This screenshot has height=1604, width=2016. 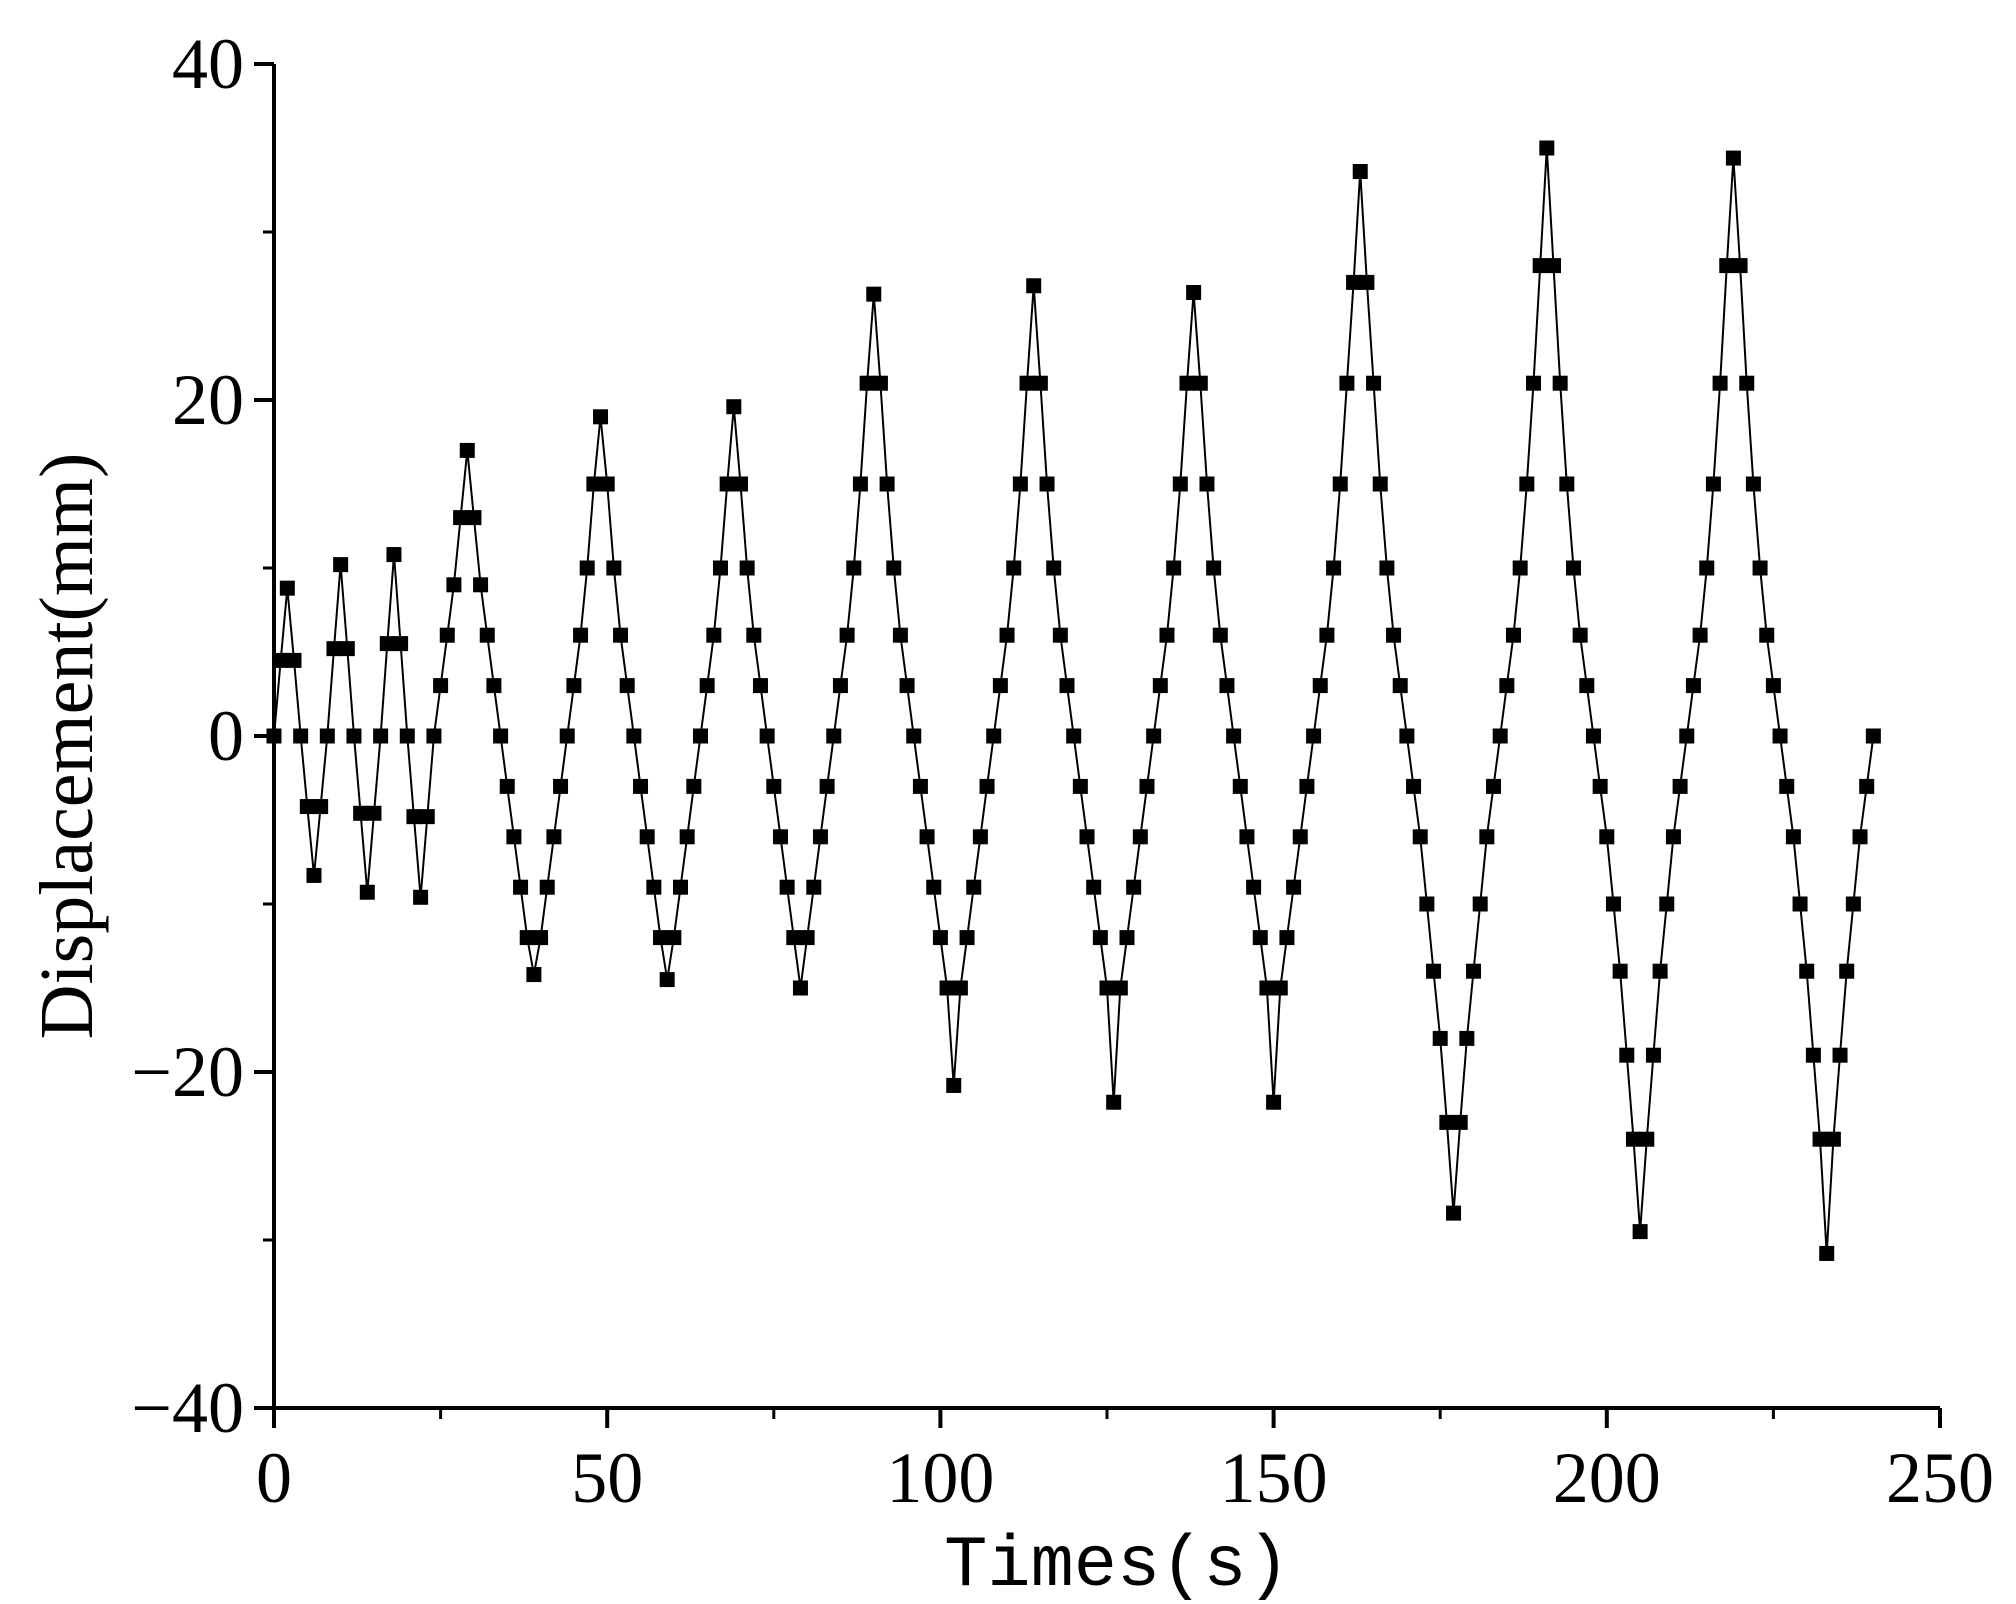 I want to click on y-axis-title: Displacement(mm), so click(x=67, y=746).